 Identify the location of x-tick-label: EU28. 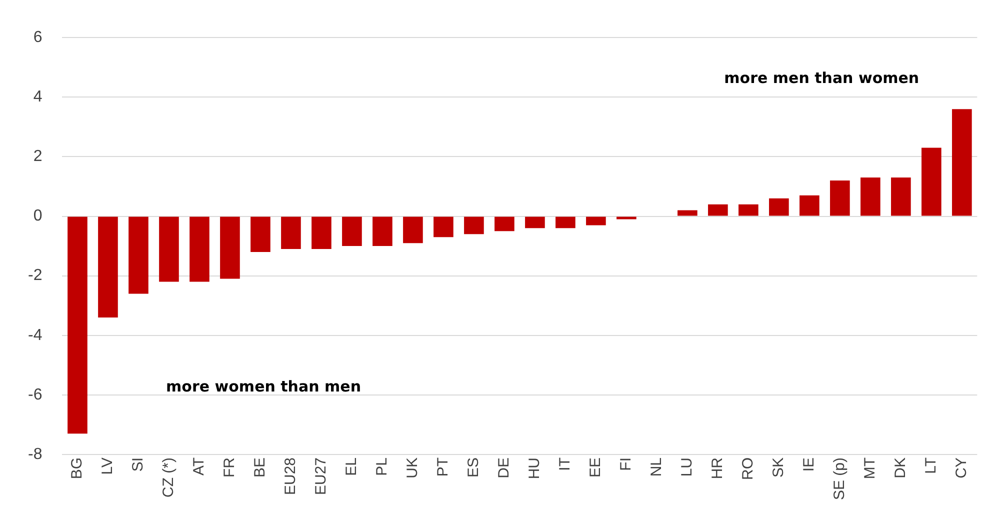
(291, 476).